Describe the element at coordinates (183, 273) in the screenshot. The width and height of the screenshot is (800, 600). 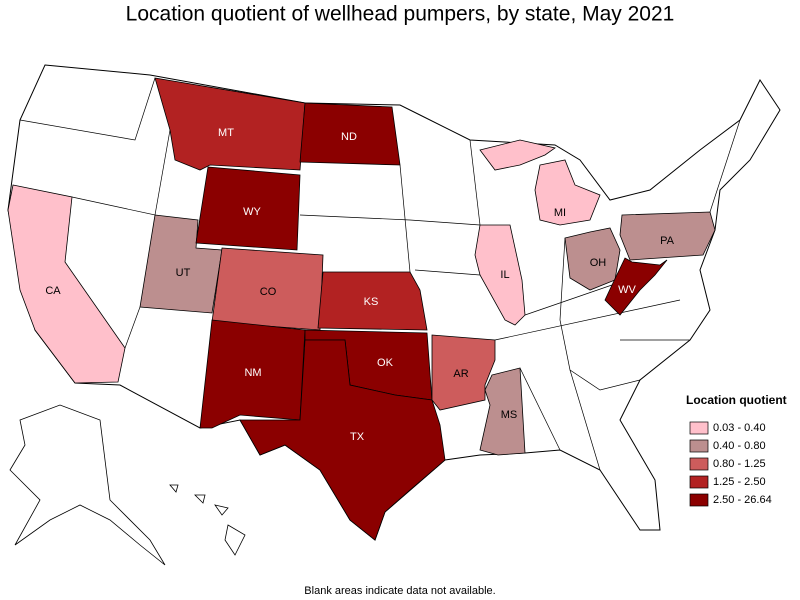
I see `state-label: UT` at that location.